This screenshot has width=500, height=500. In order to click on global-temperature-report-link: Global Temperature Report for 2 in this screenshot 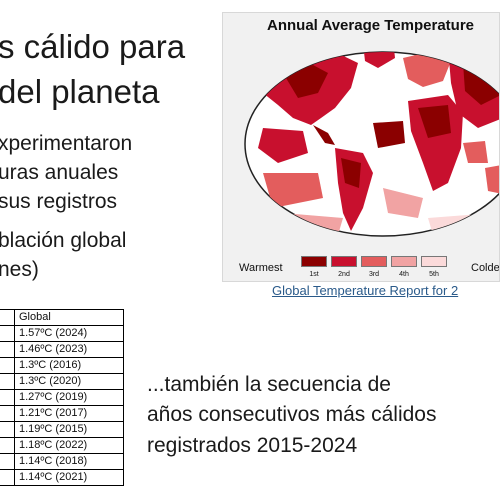, I will do `click(365, 290)`.